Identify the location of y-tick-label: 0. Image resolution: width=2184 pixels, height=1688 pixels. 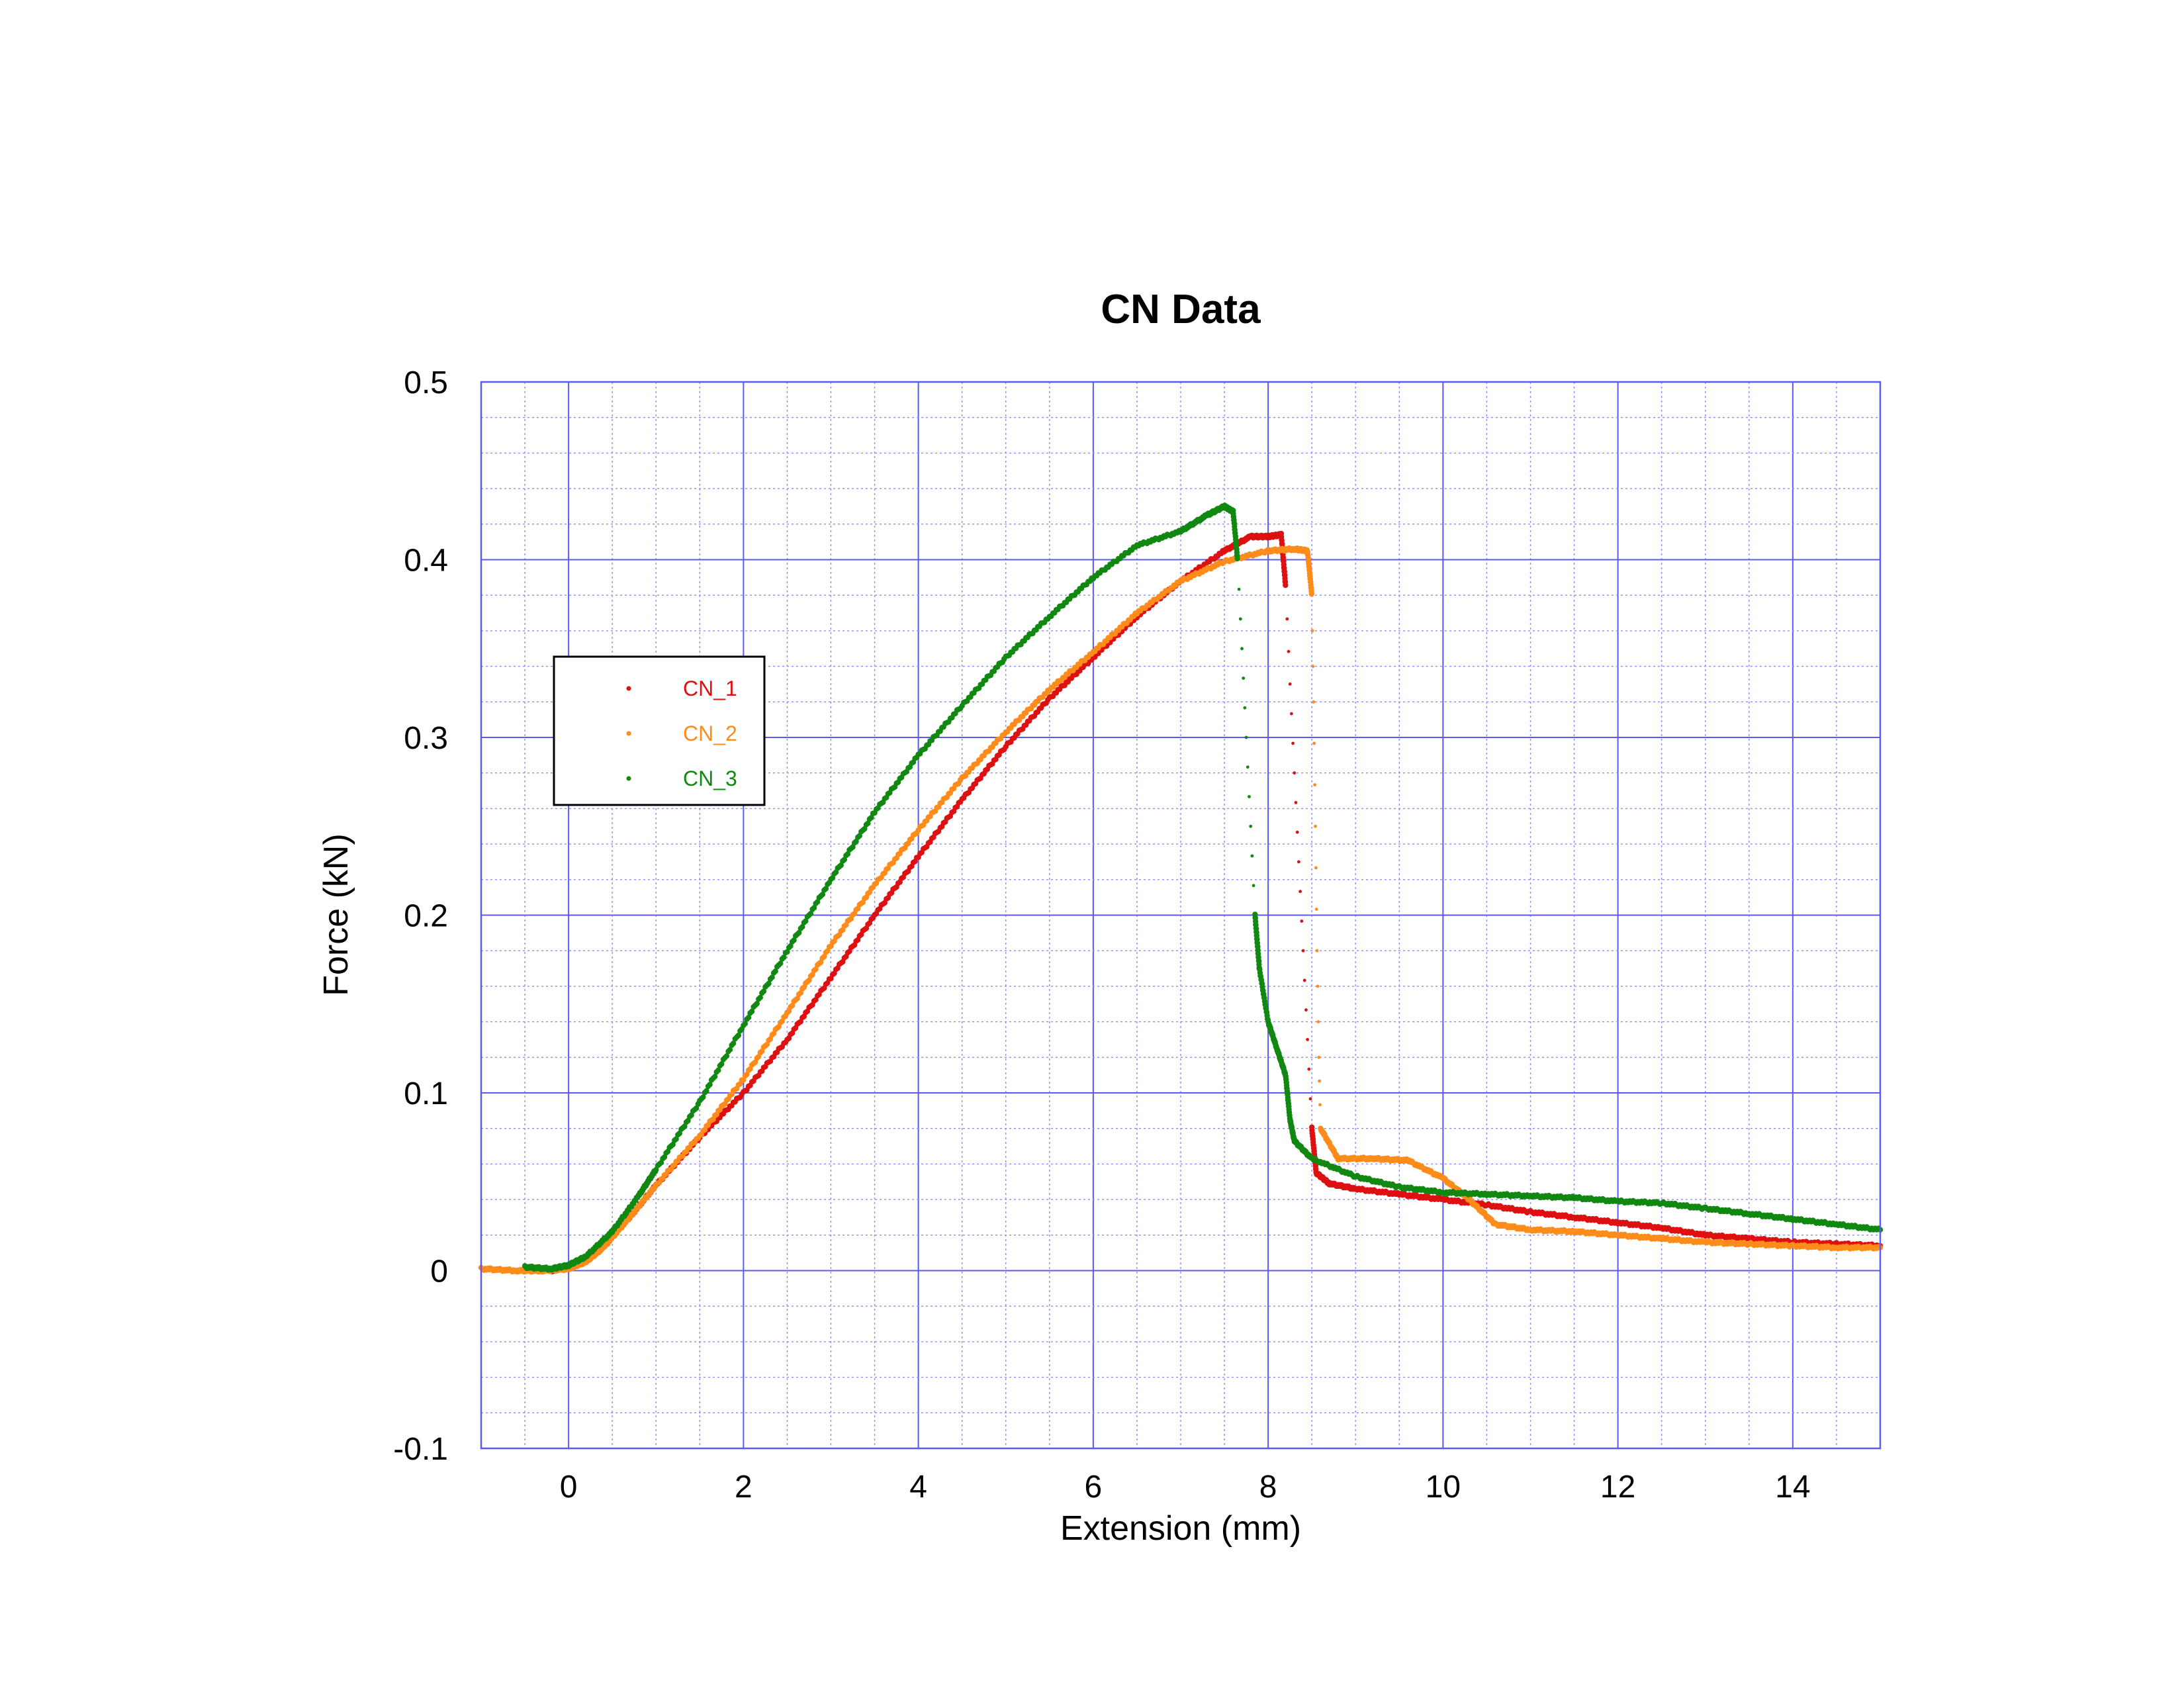
(439, 1271).